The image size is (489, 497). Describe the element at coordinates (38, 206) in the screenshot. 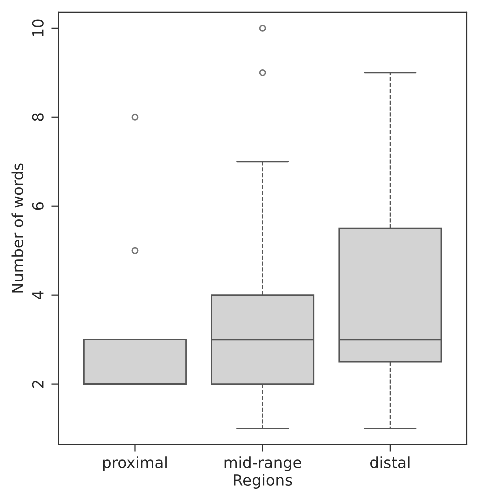

I see `y-tick-label: 6` at that location.